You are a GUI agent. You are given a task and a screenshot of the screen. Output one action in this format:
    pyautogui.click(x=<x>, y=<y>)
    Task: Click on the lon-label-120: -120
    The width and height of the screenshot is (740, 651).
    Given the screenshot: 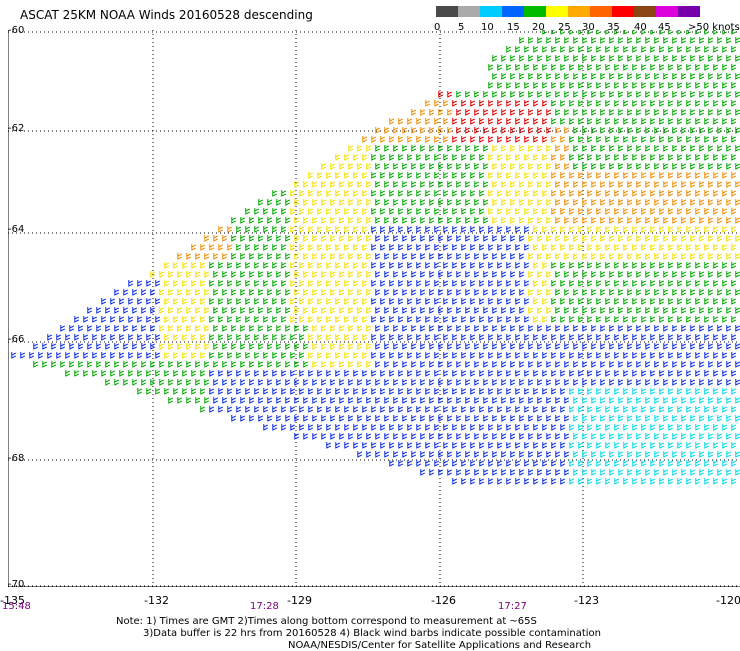 What is the action you would take?
    pyautogui.click(x=728, y=600)
    